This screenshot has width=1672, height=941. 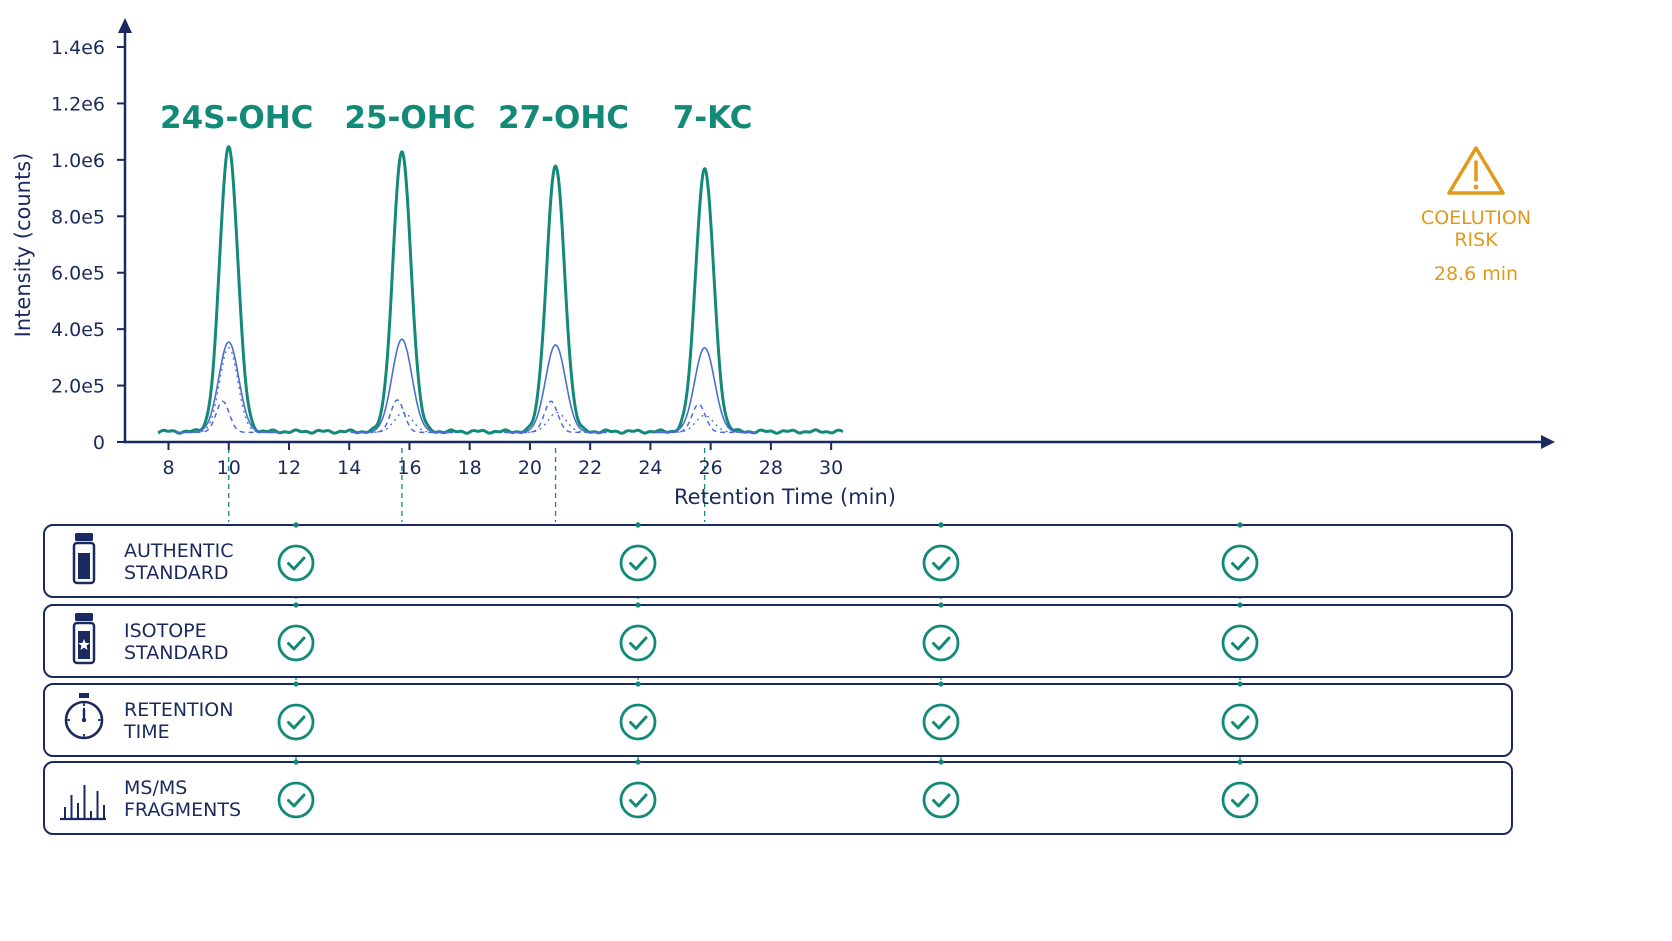 I want to click on peak-label: 7-KC, so click(x=713, y=118).